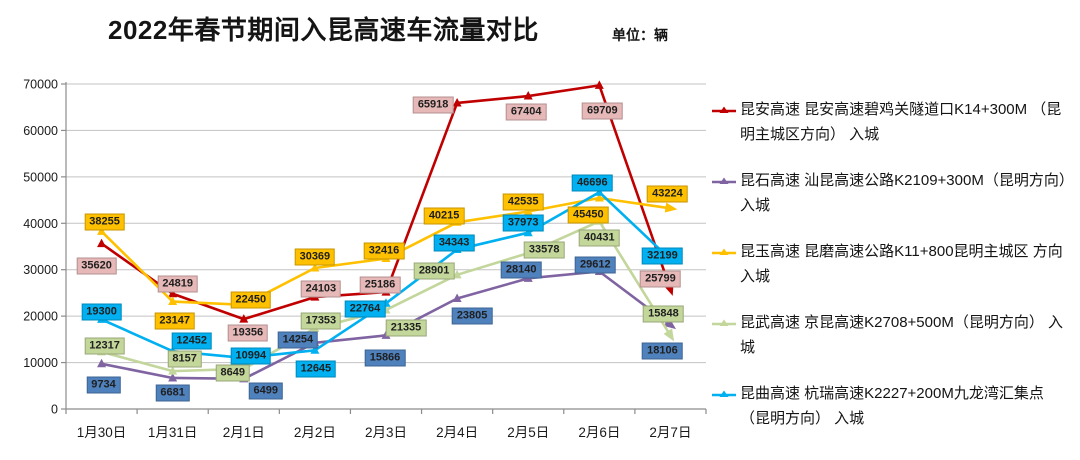 The image size is (1080, 460). I want to click on legend-item-昆武高速: 昆武高速 京昆高速K2708+500M（昆明方向） 入城, so click(893, 335).